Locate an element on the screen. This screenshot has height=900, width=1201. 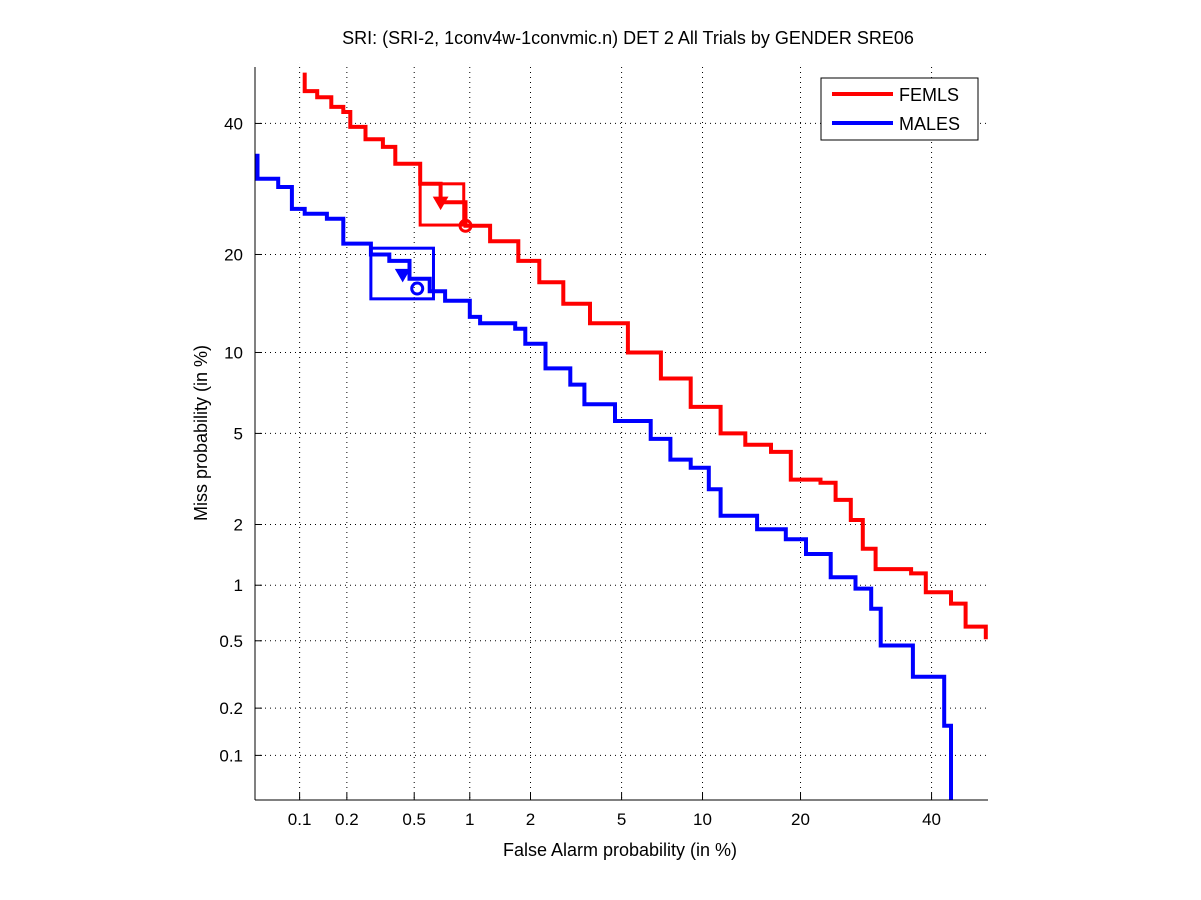
x-axis-title: False Alarm probability (in %) is located at coordinates (620, 850).